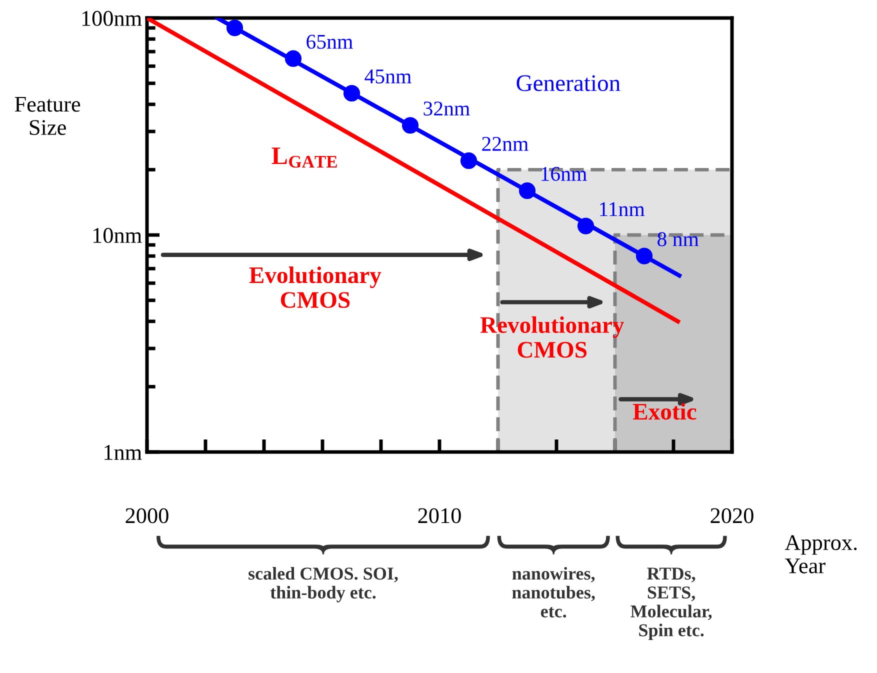 This screenshot has height=673, width=877. Describe the element at coordinates (820, 554) in the screenshot. I see `x-axis-title: Approx. Year` at that location.